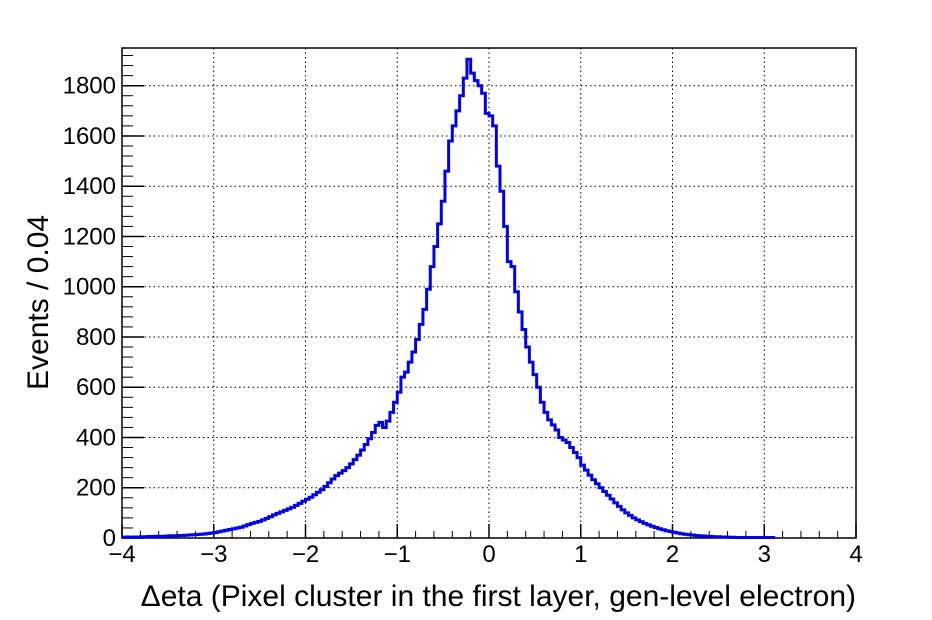  Describe the element at coordinates (672, 554) in the screenshot. I see `x-tick-label: 2` at that location.